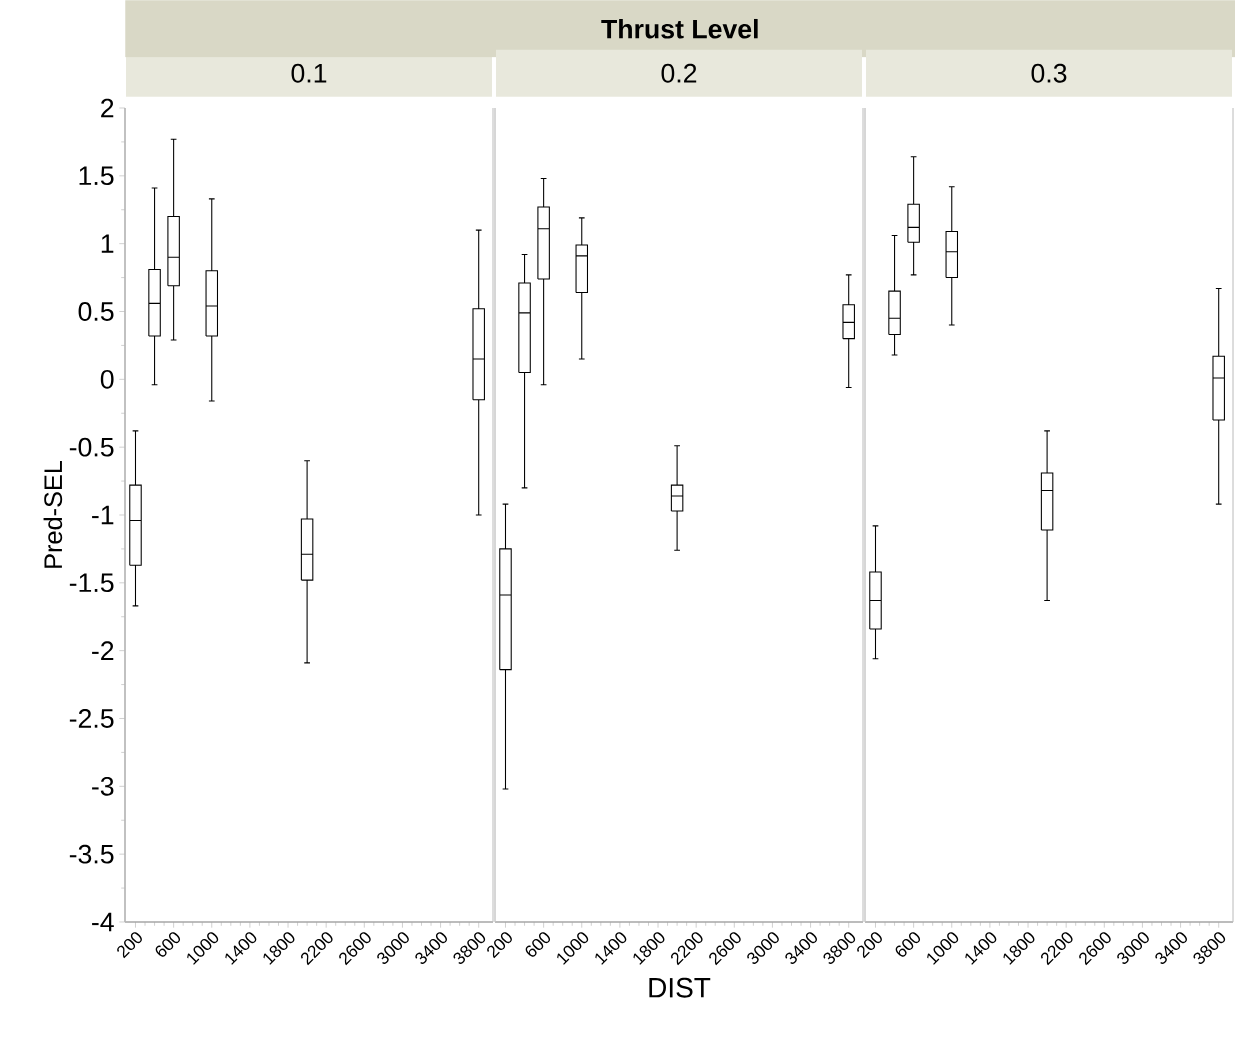  I want to click on y-axis-title: Pred-SEL, so click(53, 514).